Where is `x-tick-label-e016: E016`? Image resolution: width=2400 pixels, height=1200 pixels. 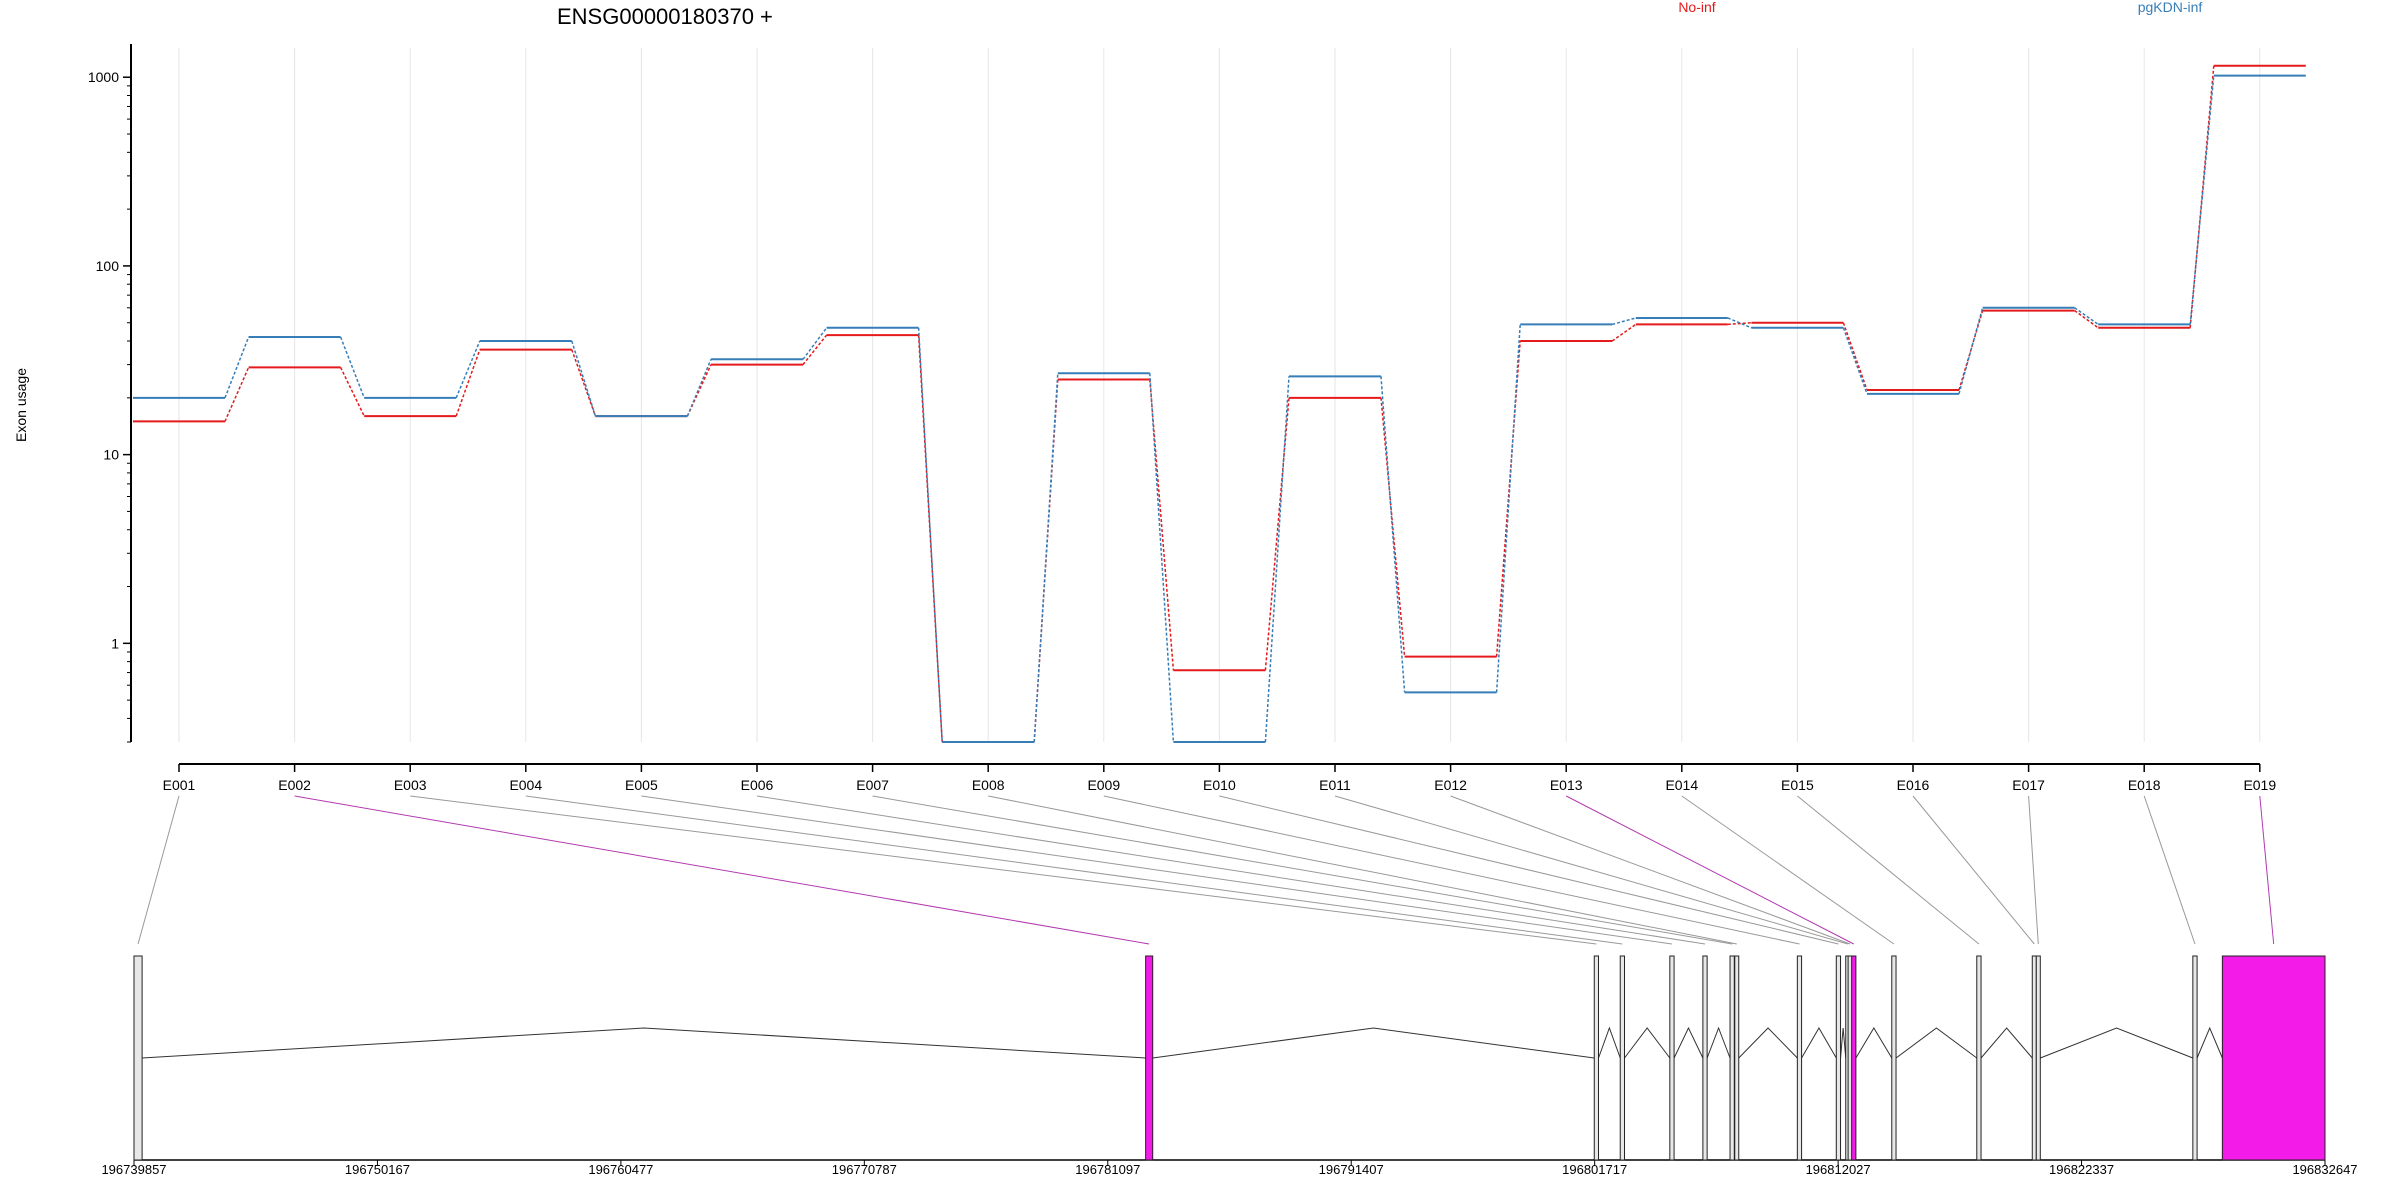
x-tick-label-e016: E016 is located at coordinates (1913, 785).